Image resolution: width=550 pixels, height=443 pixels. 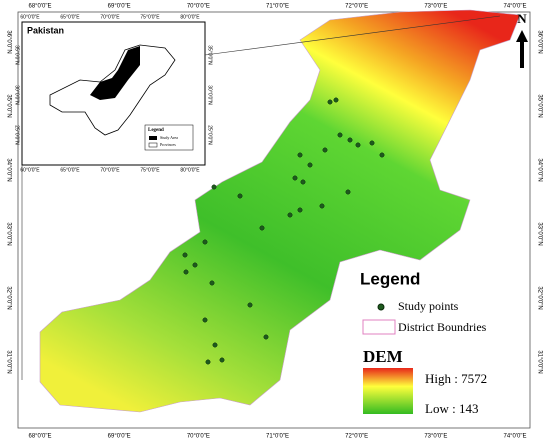 I want to click on inset-legend-title: Legend, so click(x=156, y=130).